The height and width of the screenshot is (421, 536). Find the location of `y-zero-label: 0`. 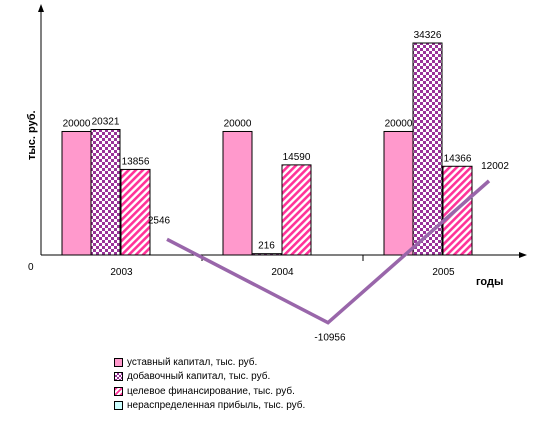

y-zero-label: 0 is located at coordinates (31, 267).